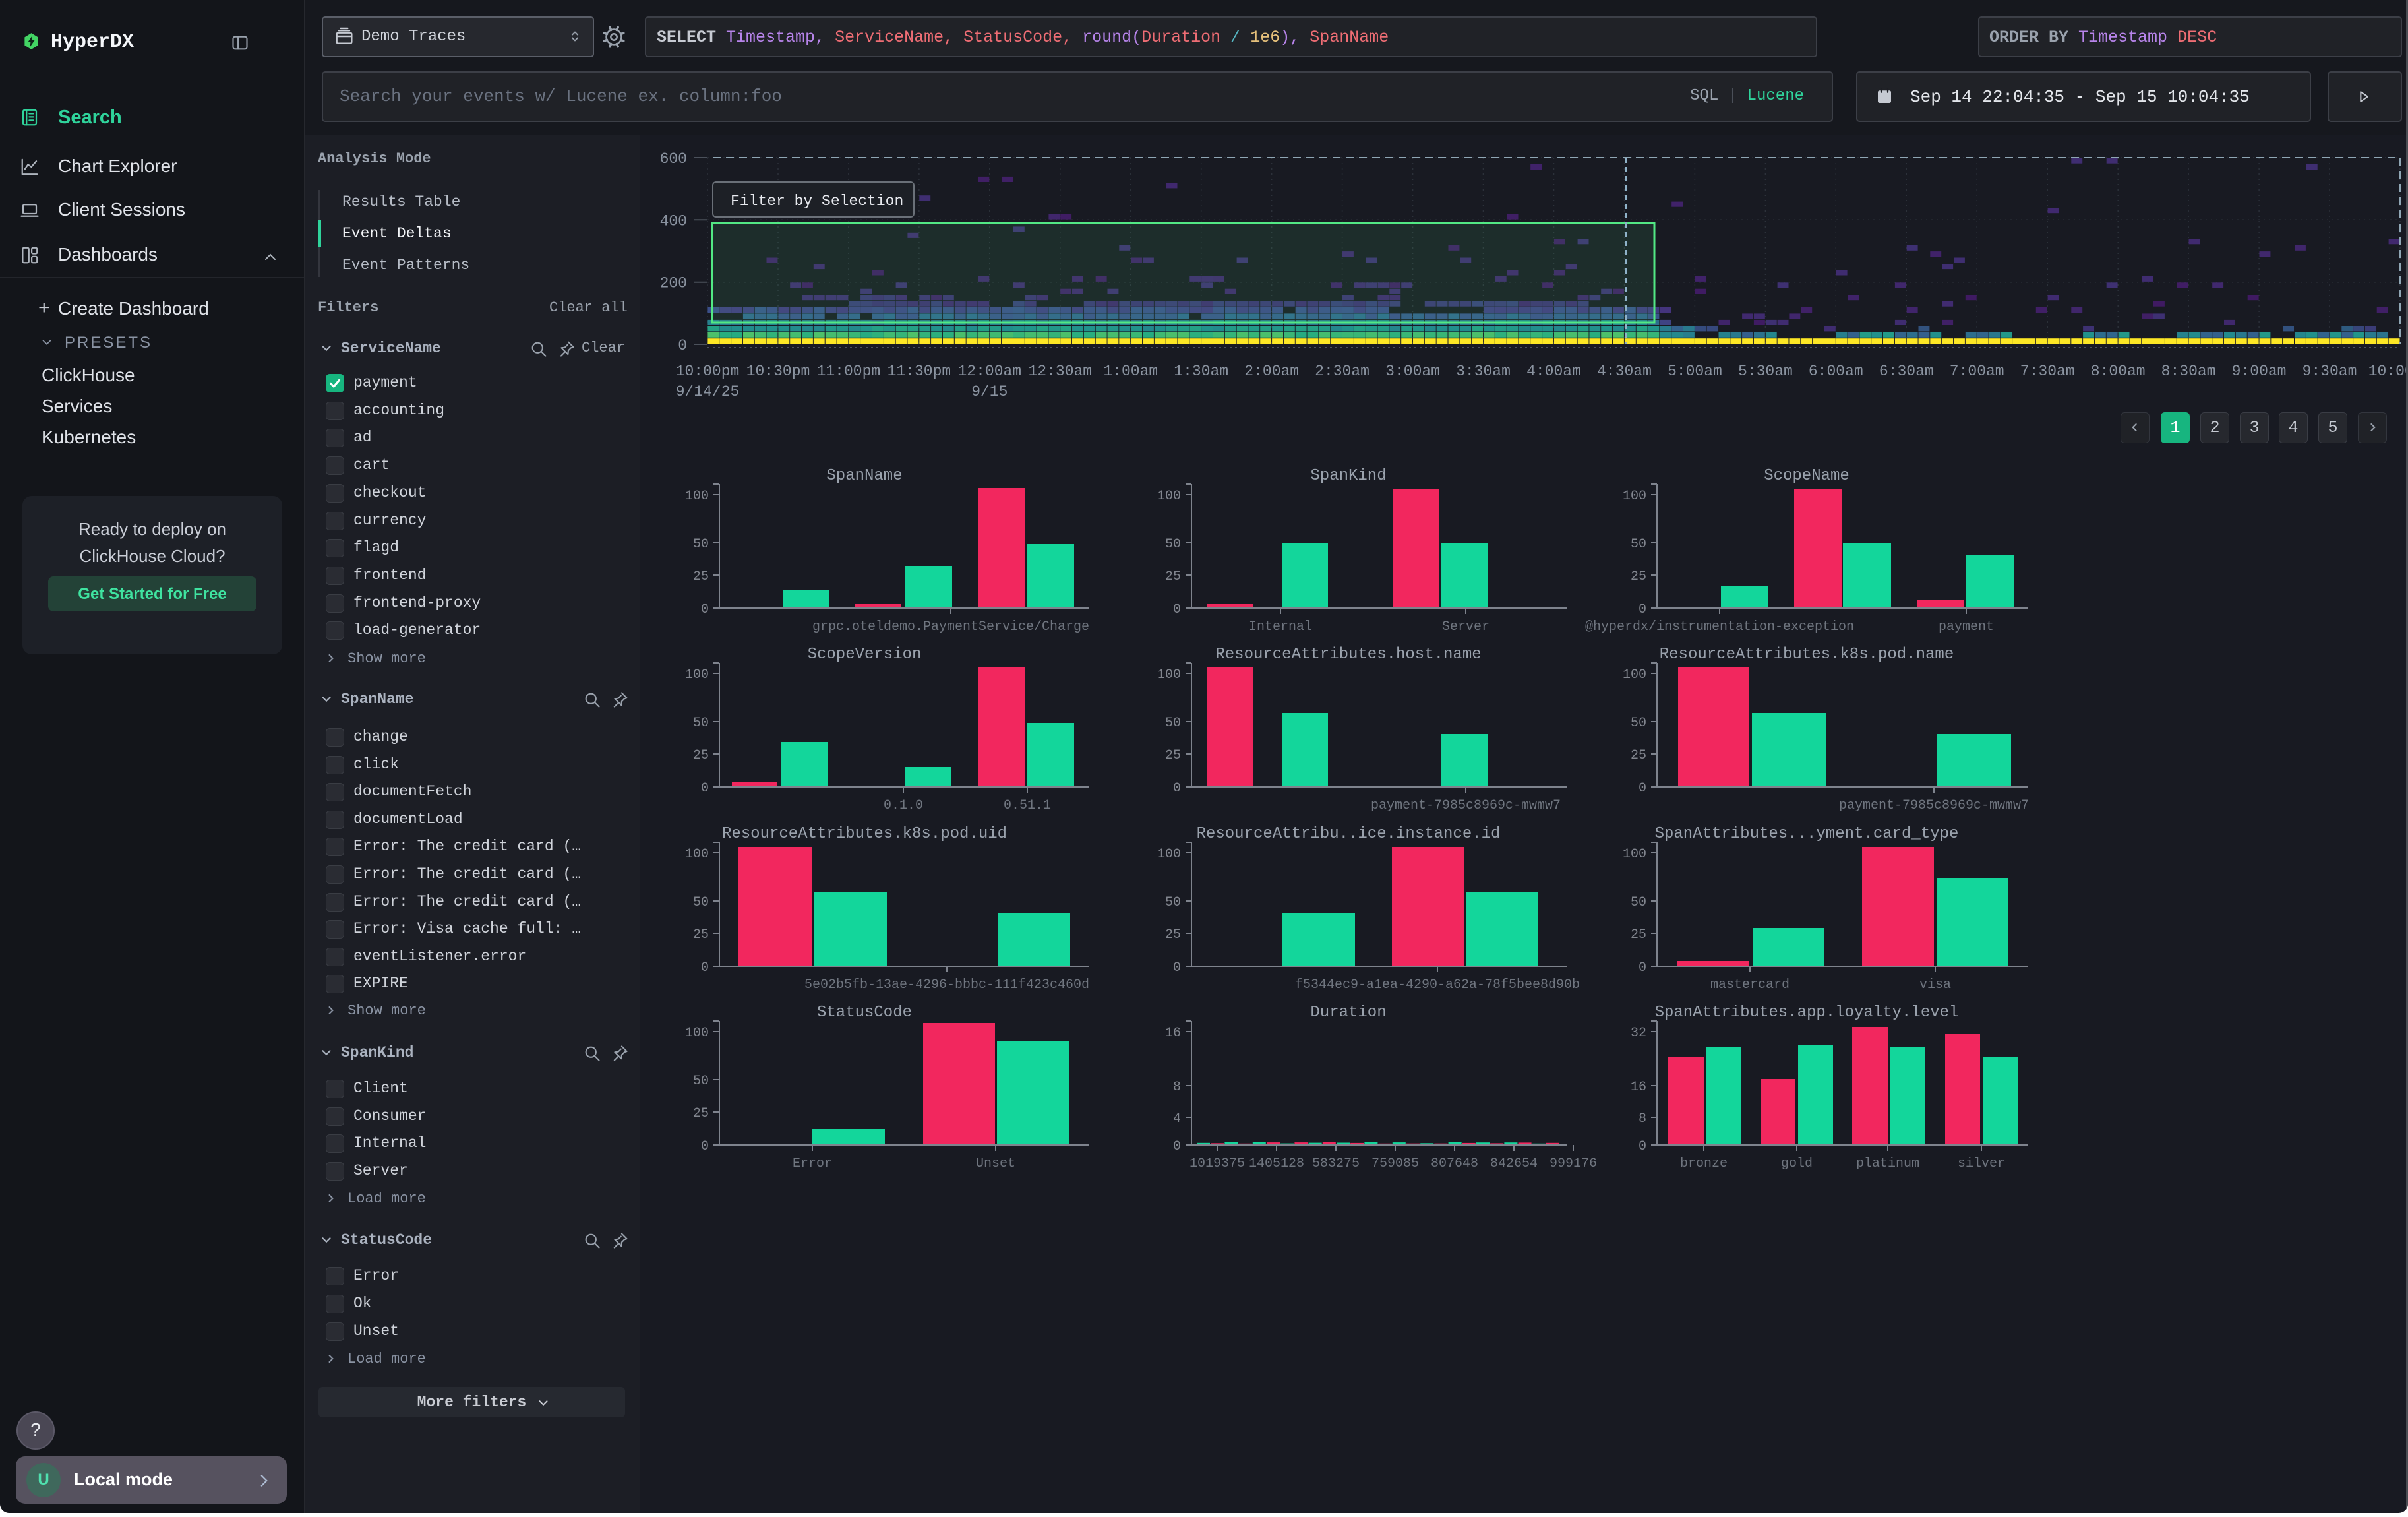  What do you see at coordinates (1280, 627) in the screenshot?
I see `svg-text: Internal` at bounding box center [1280, 627].